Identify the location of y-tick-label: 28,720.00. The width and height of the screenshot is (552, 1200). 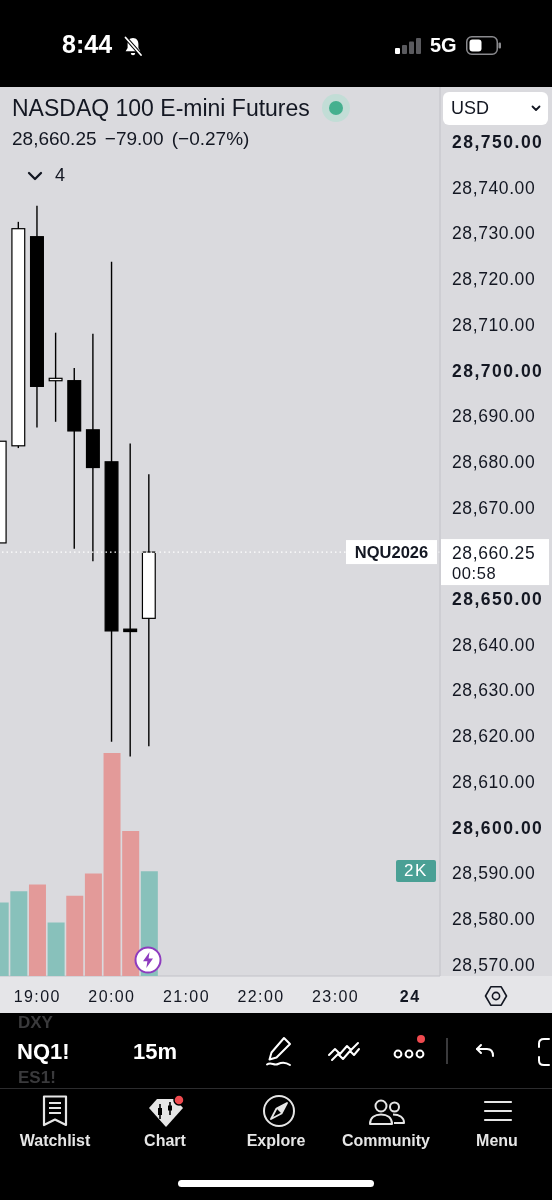
(494, 279).